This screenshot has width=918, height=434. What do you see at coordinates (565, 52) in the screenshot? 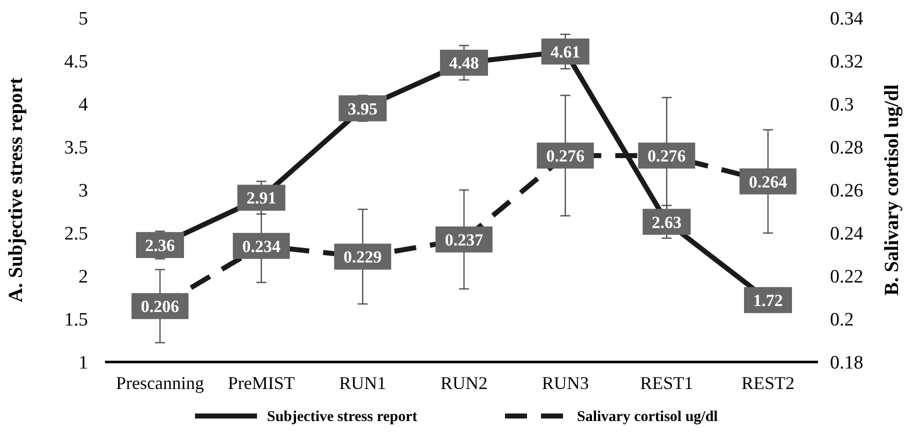
I see `data-label: 4.61` at bounding box center [565, 52].